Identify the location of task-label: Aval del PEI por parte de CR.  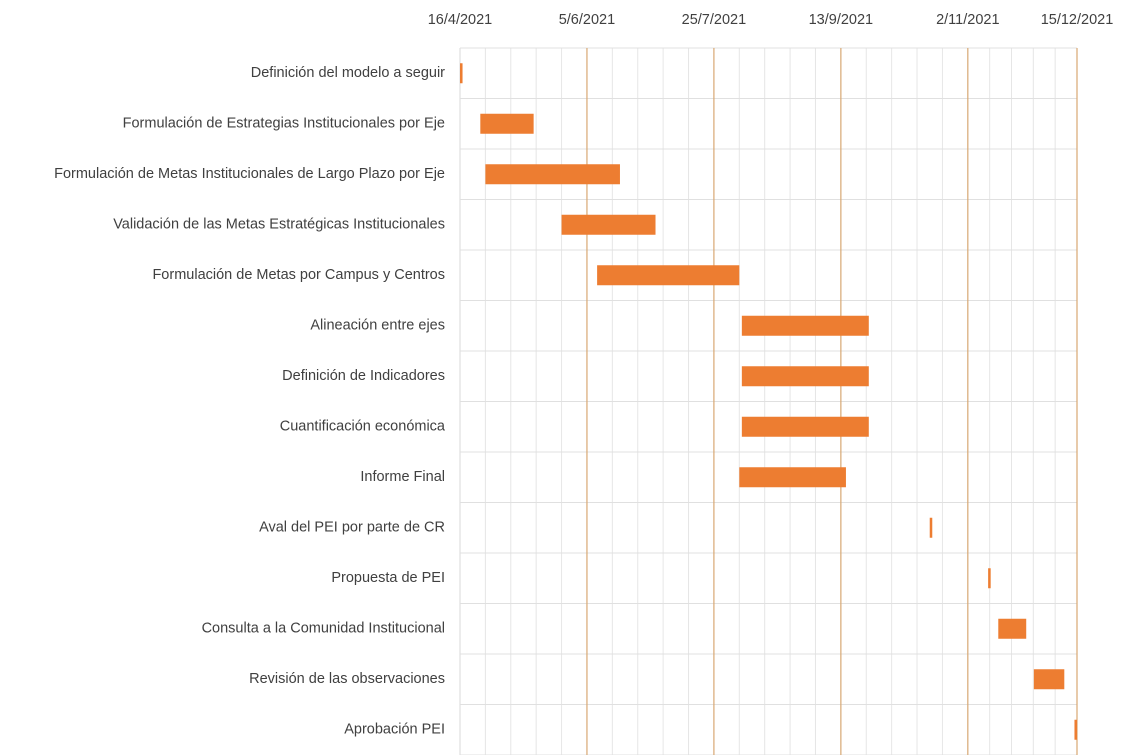
(352, 528).